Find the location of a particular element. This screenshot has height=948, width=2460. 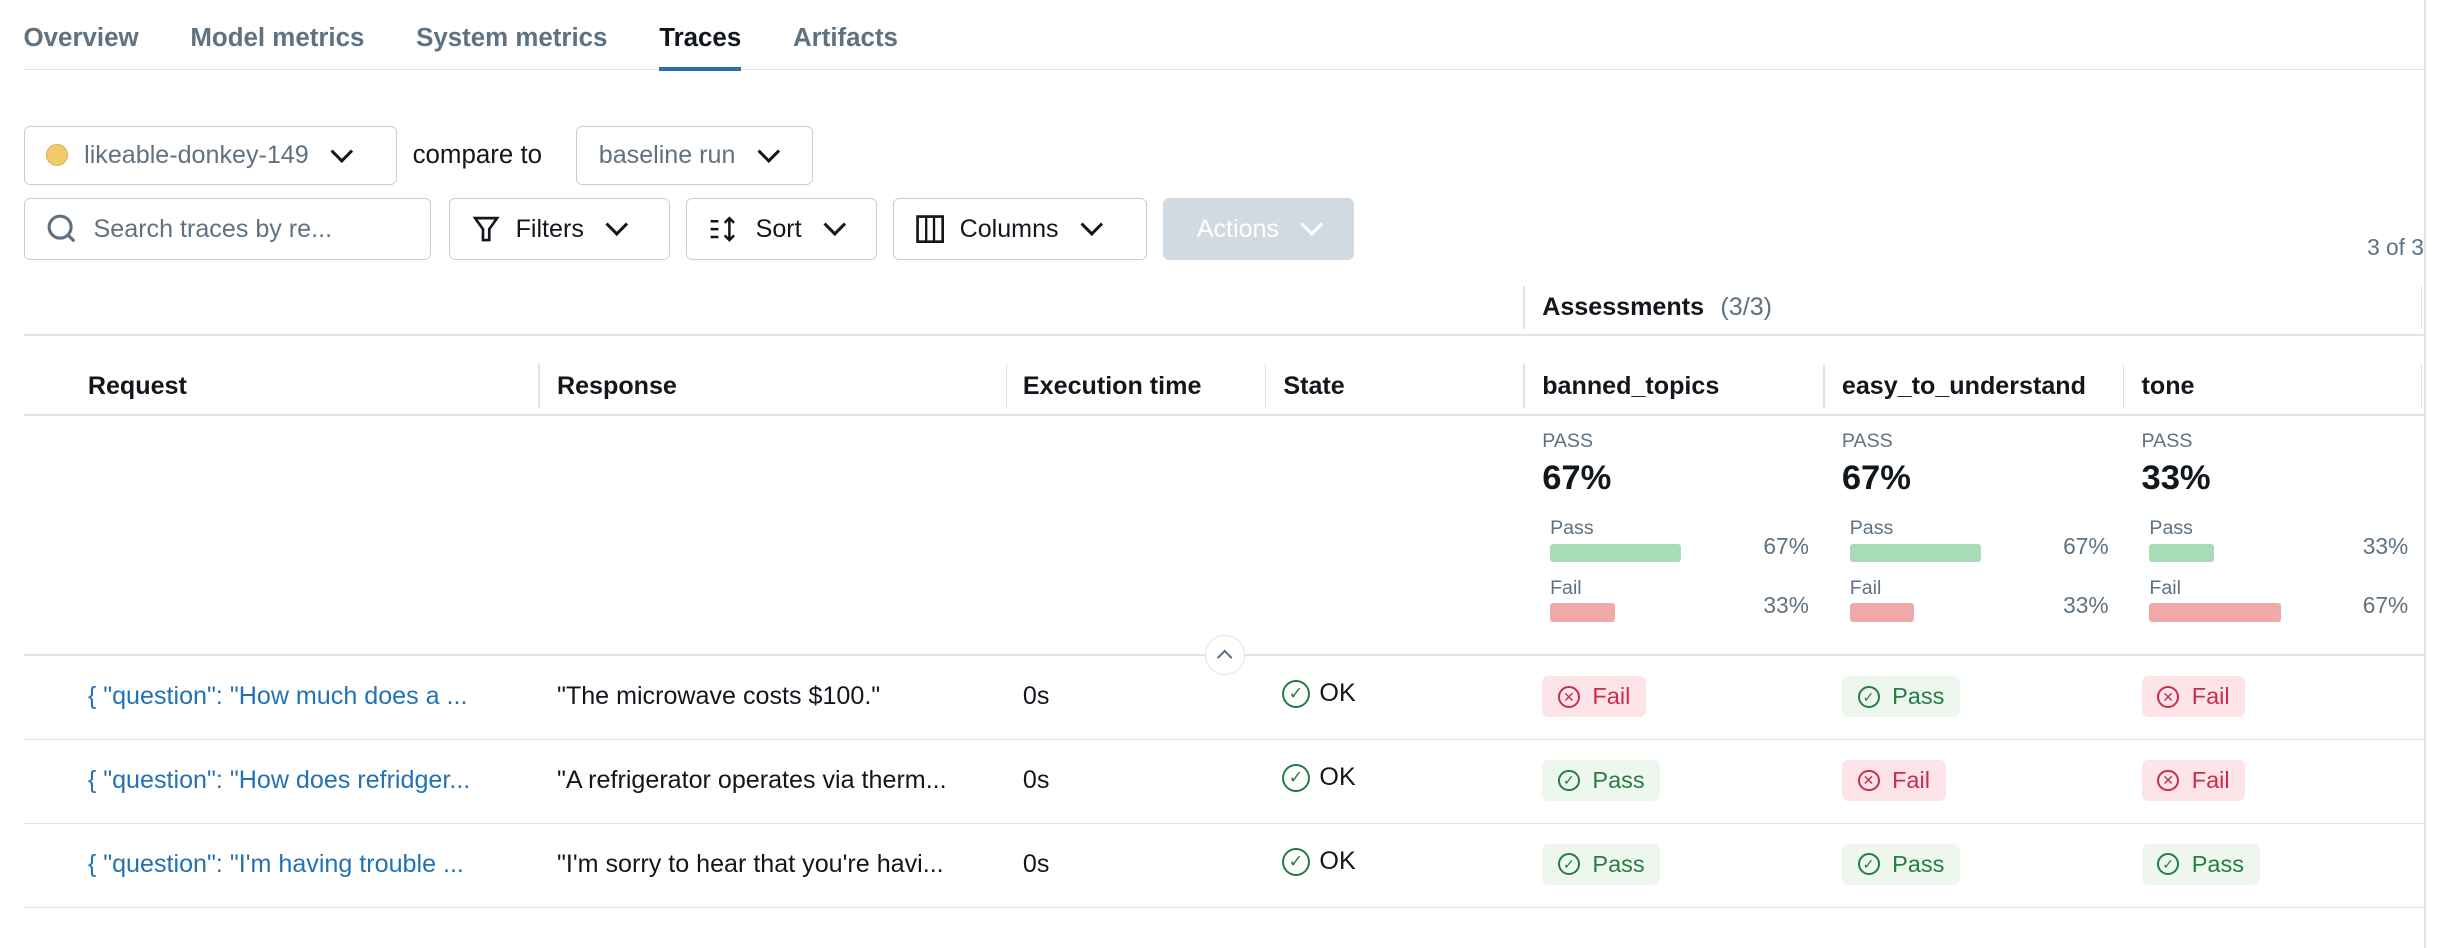

search-icon is located at coordinates (62, 228).